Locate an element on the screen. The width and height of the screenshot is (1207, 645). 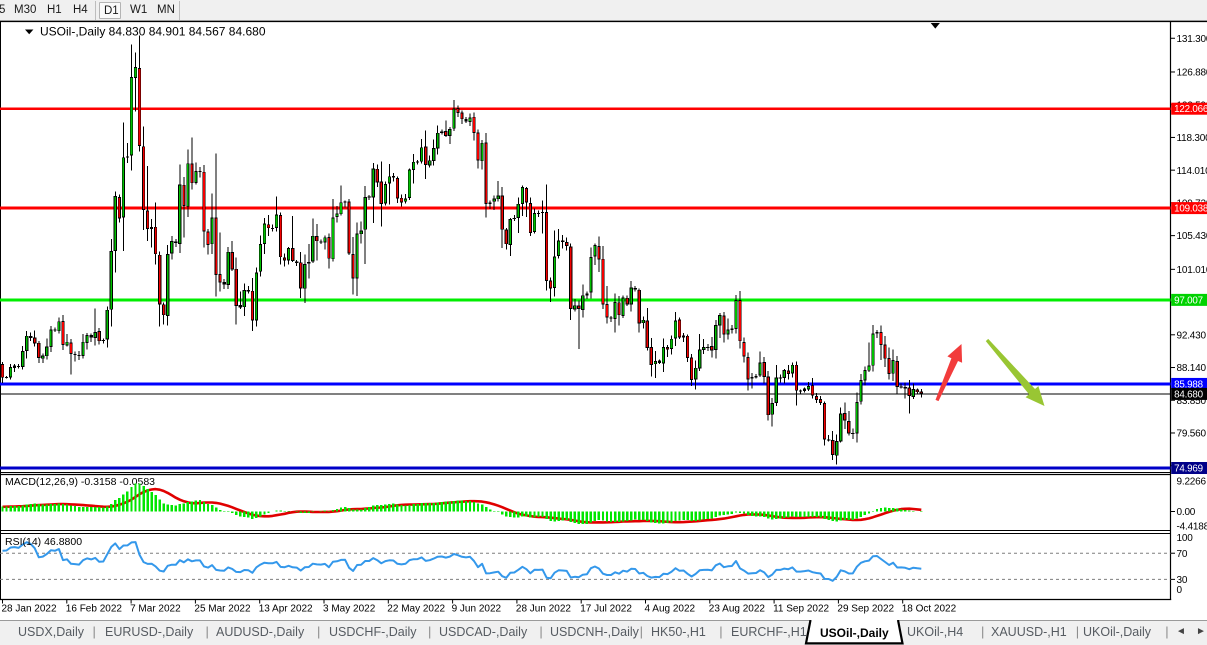
toolbar-separator is located at coordinates (179, 10).